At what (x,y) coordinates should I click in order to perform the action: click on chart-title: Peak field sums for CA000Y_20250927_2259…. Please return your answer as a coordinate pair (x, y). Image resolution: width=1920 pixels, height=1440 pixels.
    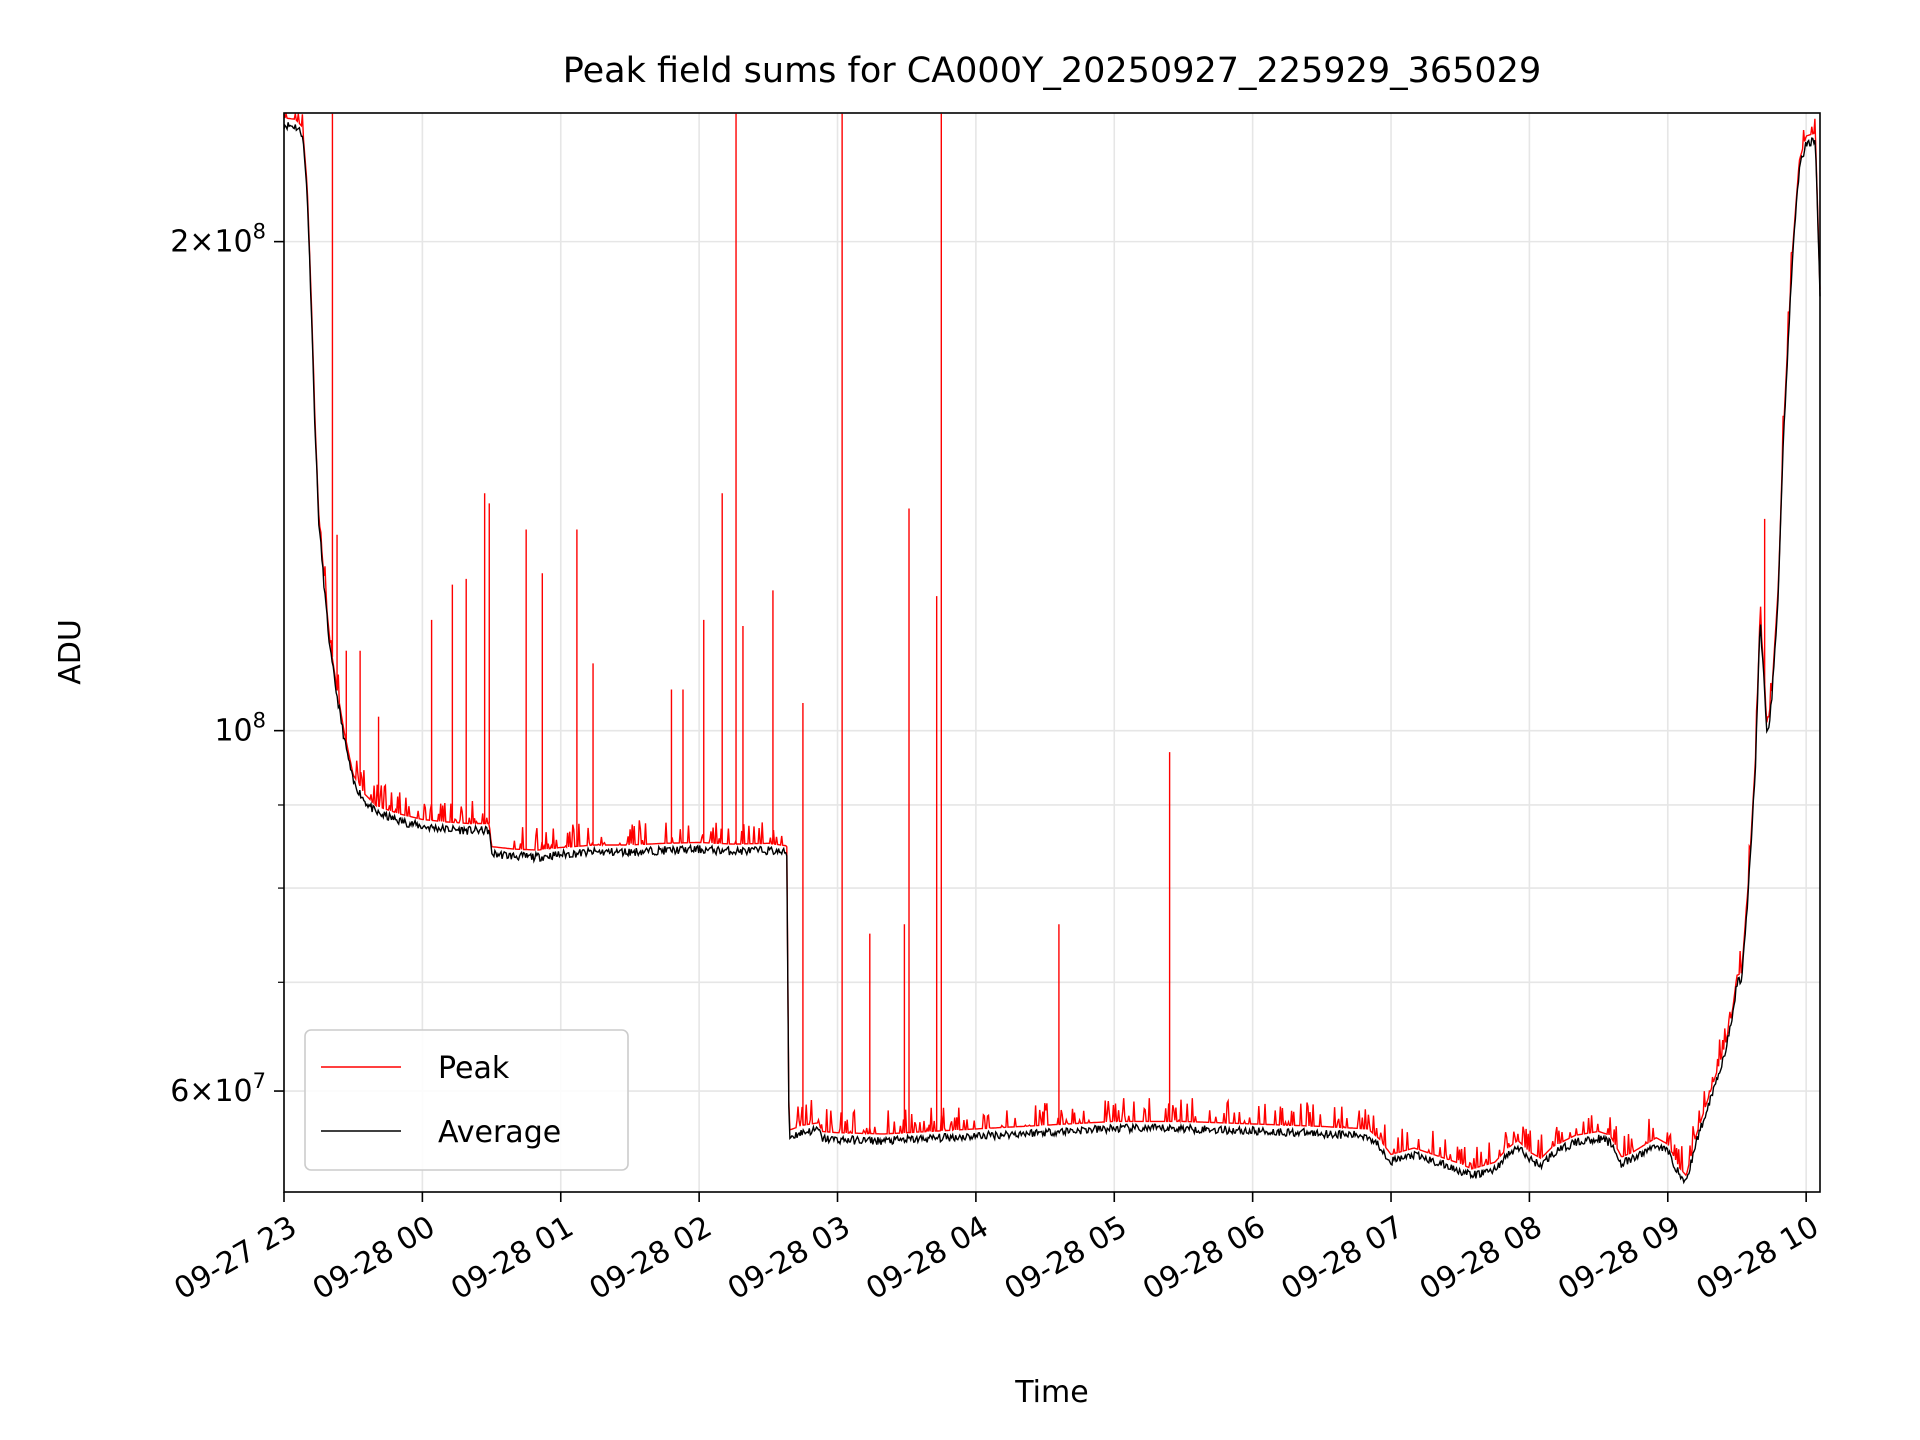
    Looking at the image, I should click on (1052, 71).